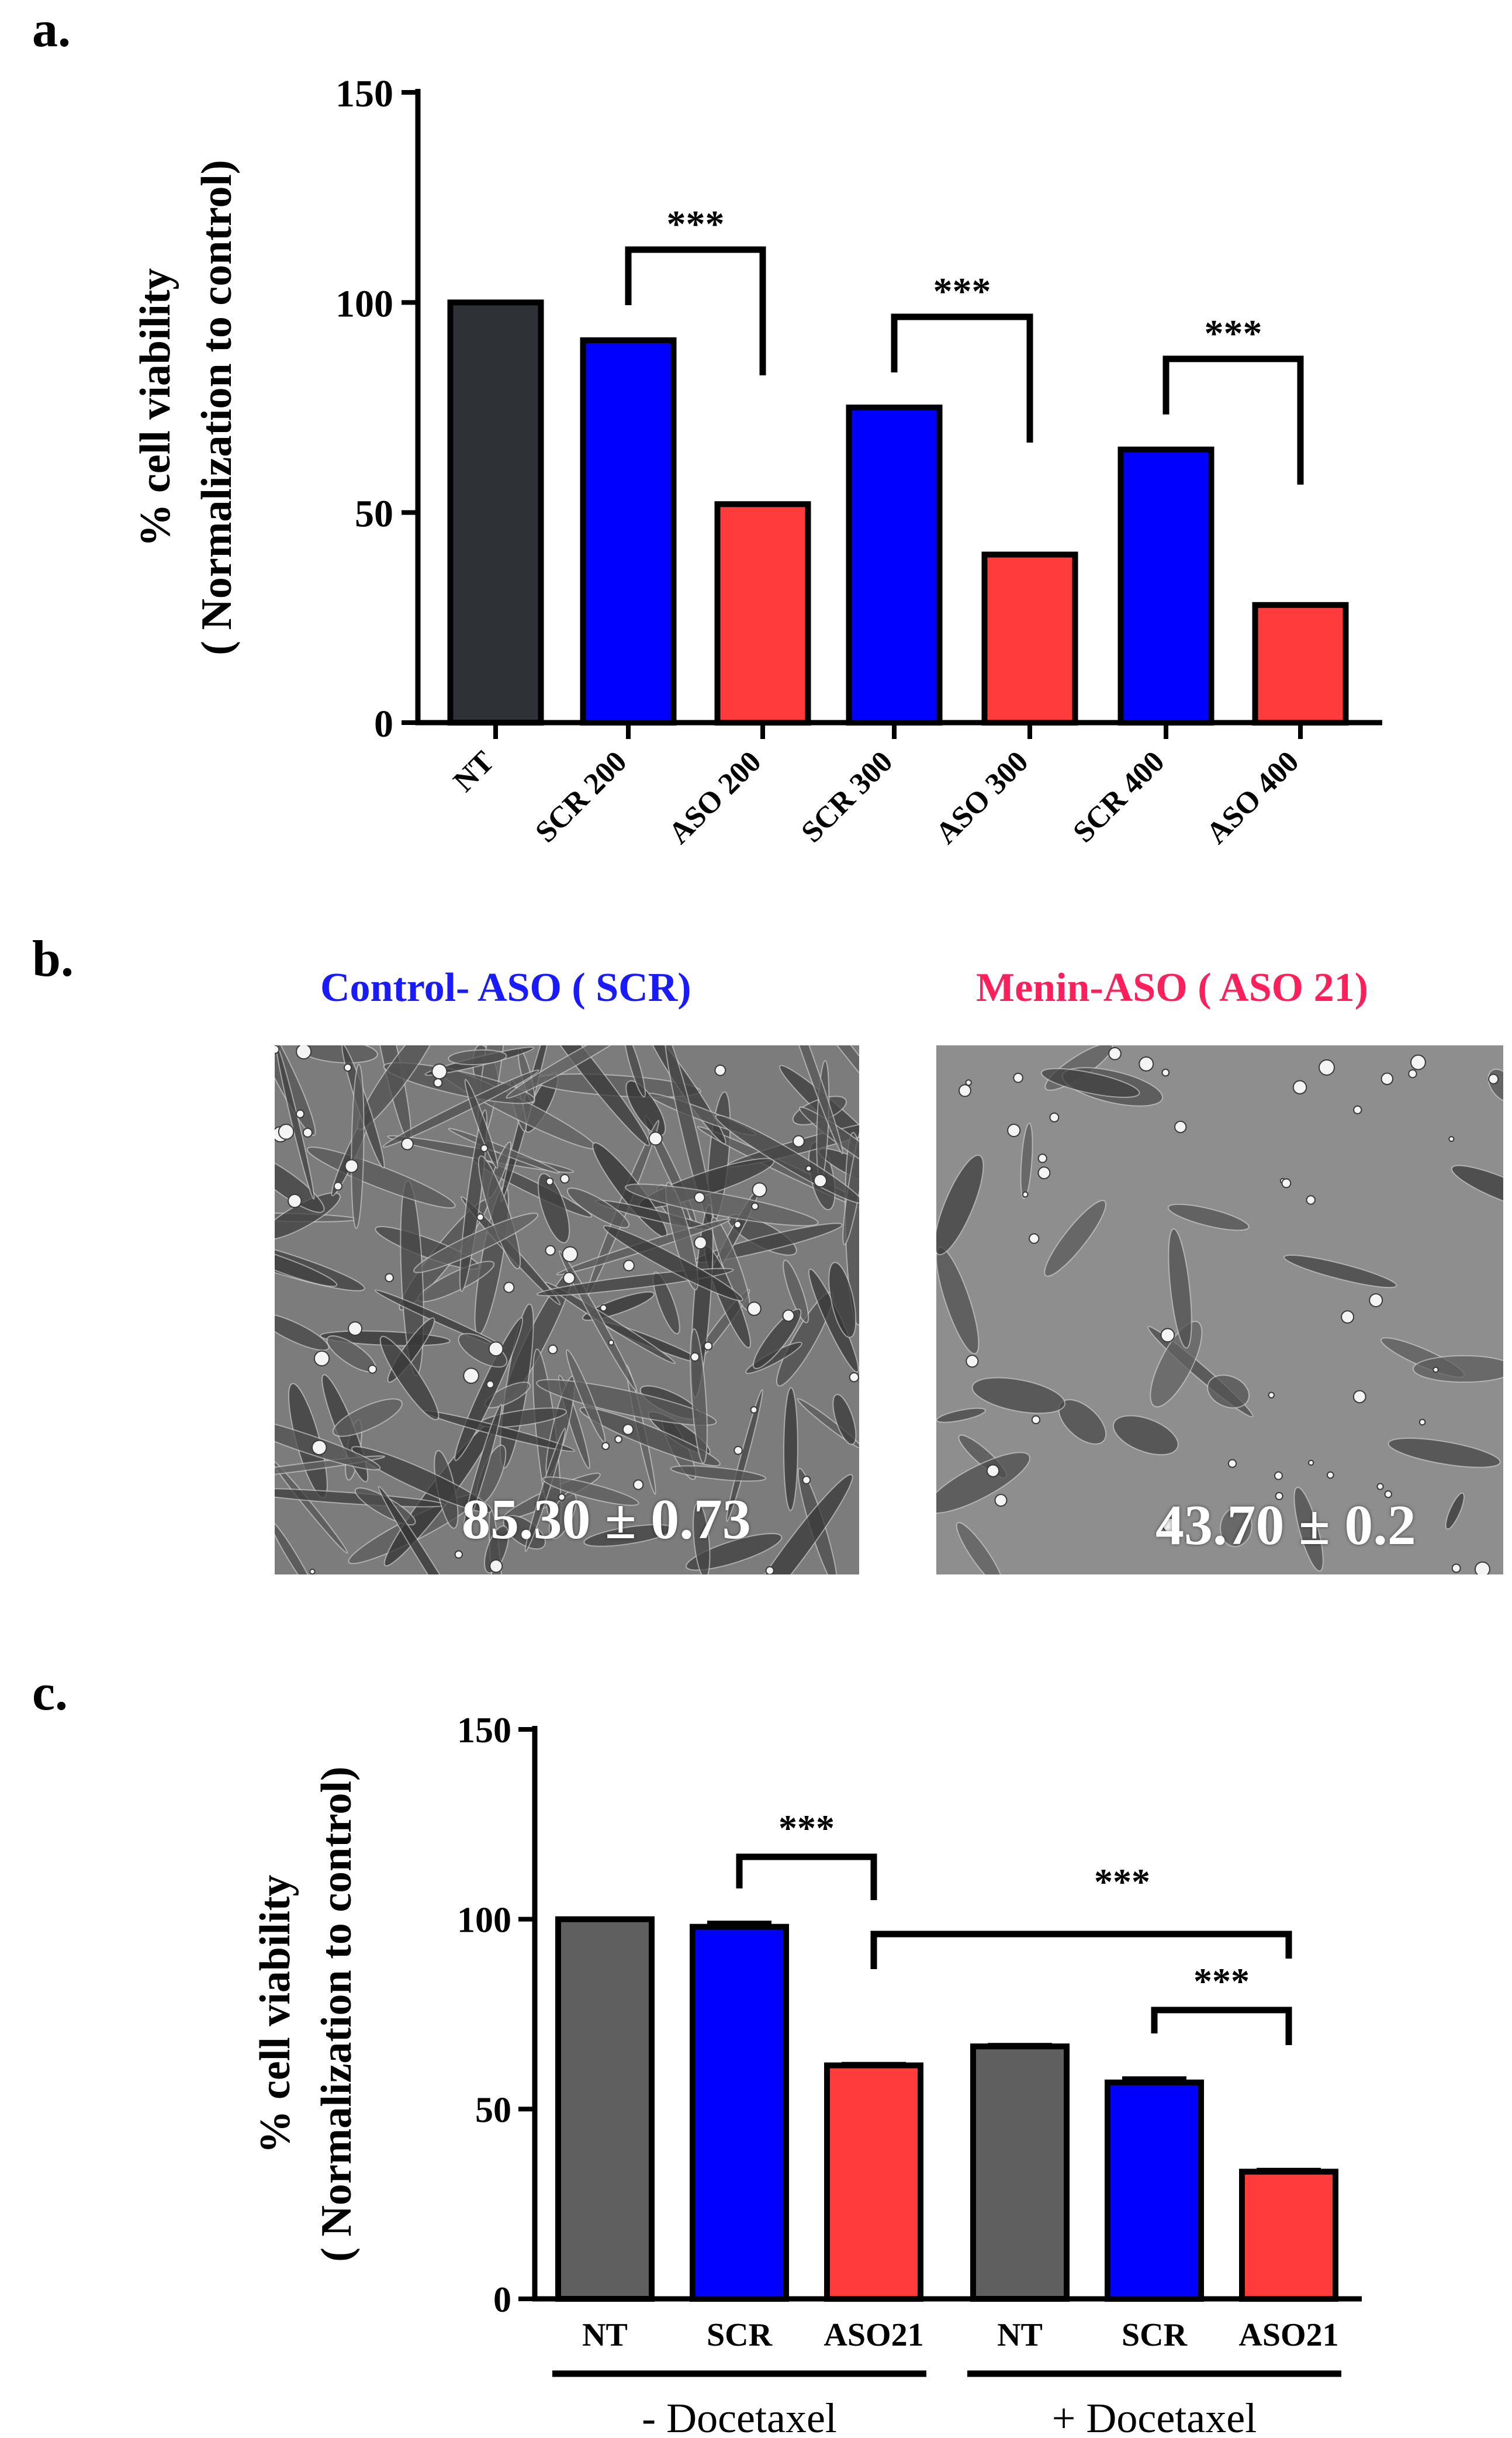 The height and width of the screenshot is (2438, 1512). What do you see at coordinates (1233, 420) in the screenshot?
I see `significance-bracket` at bounding box center [1233, 420].